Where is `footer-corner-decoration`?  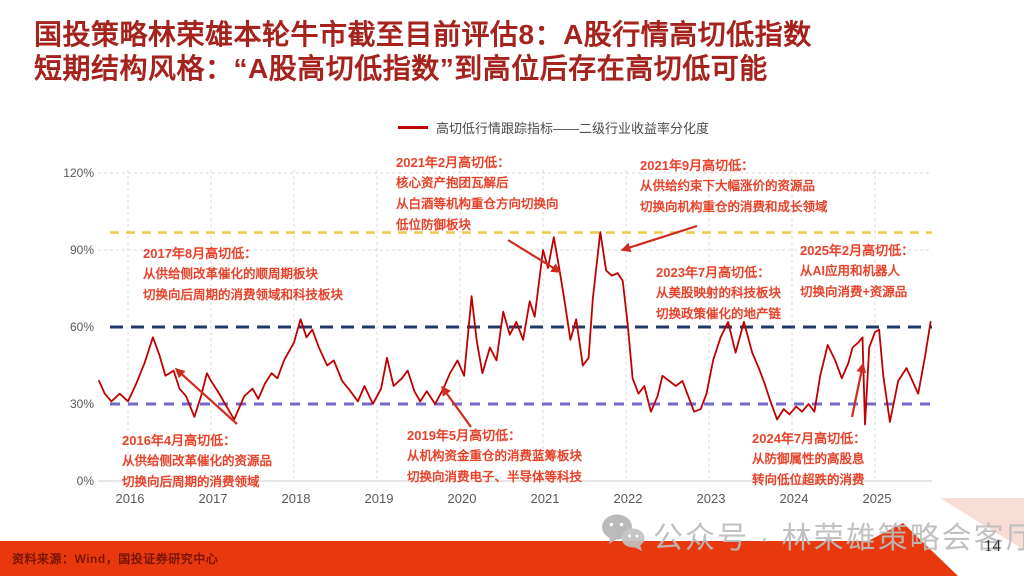
footer-corner-decoration is located at coordinates (982, 524).